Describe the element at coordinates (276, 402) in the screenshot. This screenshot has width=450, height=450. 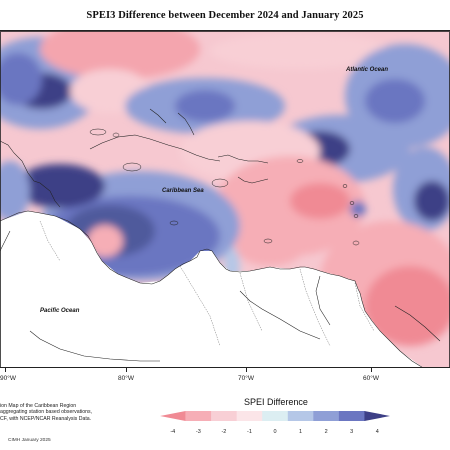
I see `legend-title: SPEI Difference` at that location.